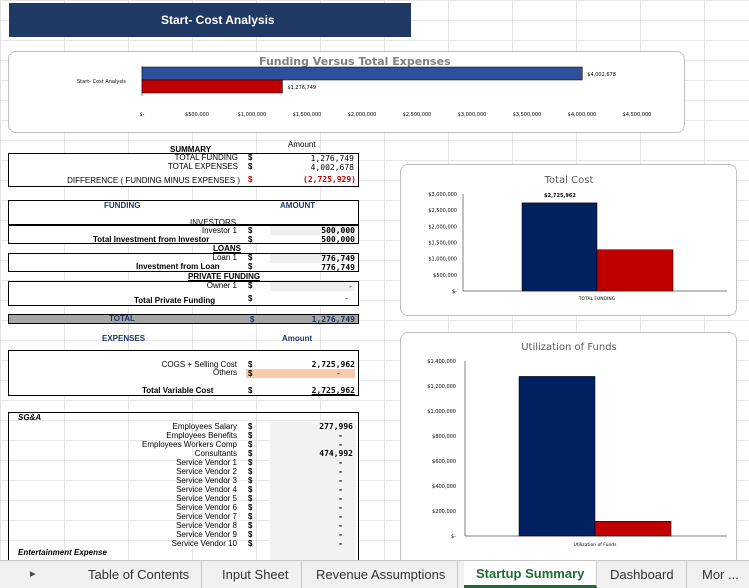 The height and width of the screenshot is (588, 749). Describe the element at coordinates (441, 362) in the screenshot. I see `utilization-tick-label: $1,400,000` at that location.